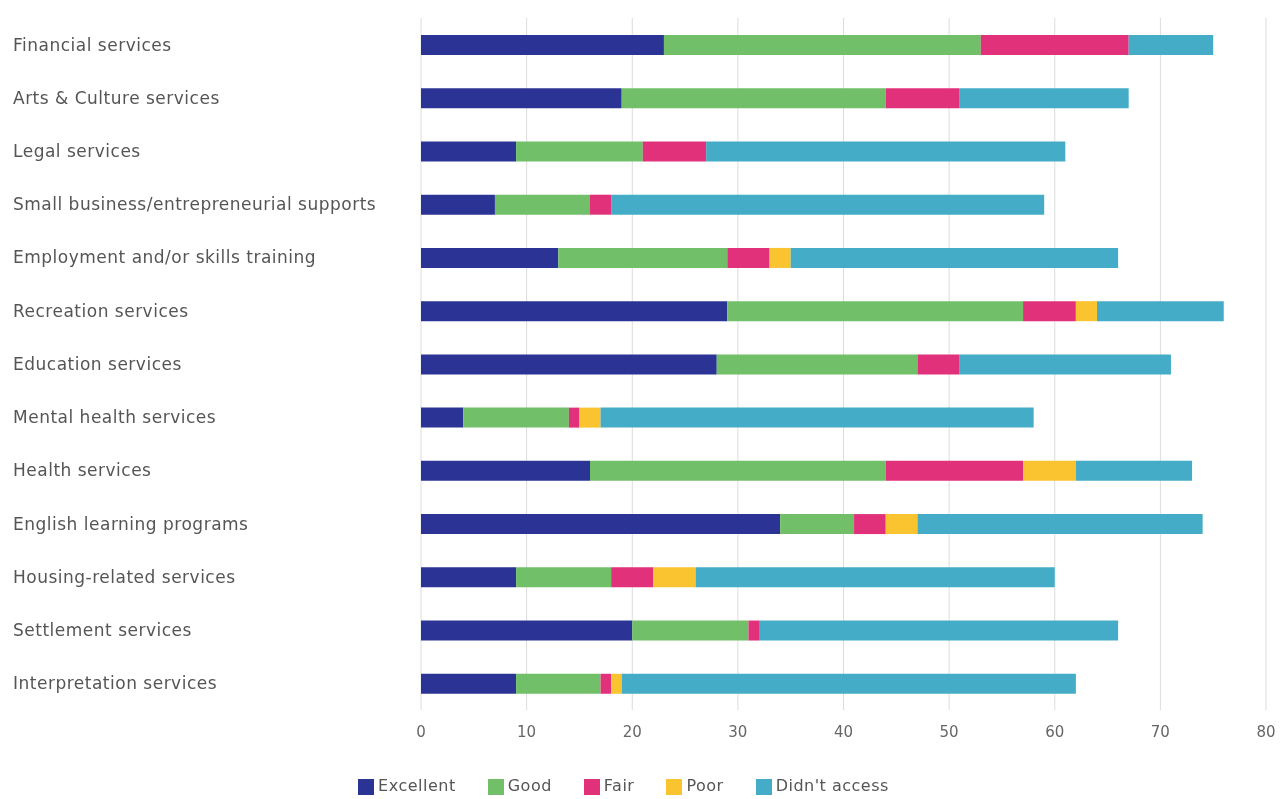 The image size is (1280, 799). What do you see at coordinates (843, 731) in the screenshot?
I see `x-tick-label: 40` at bounding box center [843, 731].